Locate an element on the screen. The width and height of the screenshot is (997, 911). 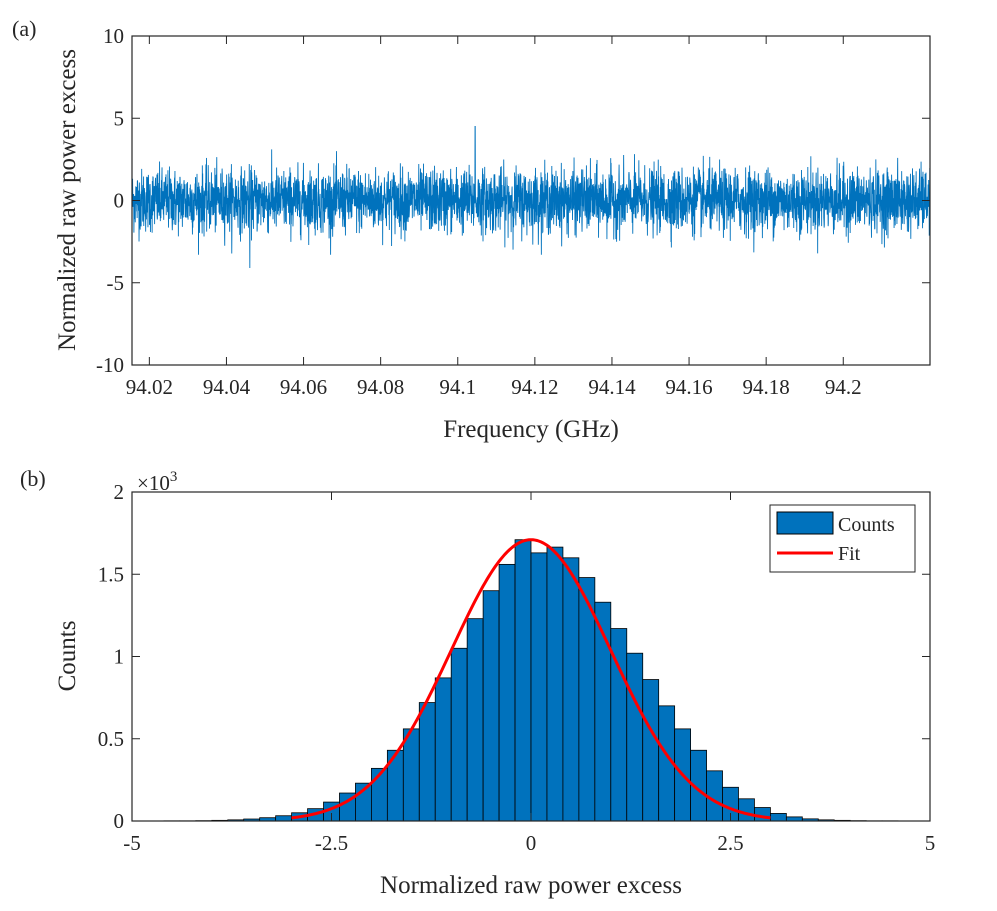
x-tick-label: 0 is located at coordinates (531, 843).